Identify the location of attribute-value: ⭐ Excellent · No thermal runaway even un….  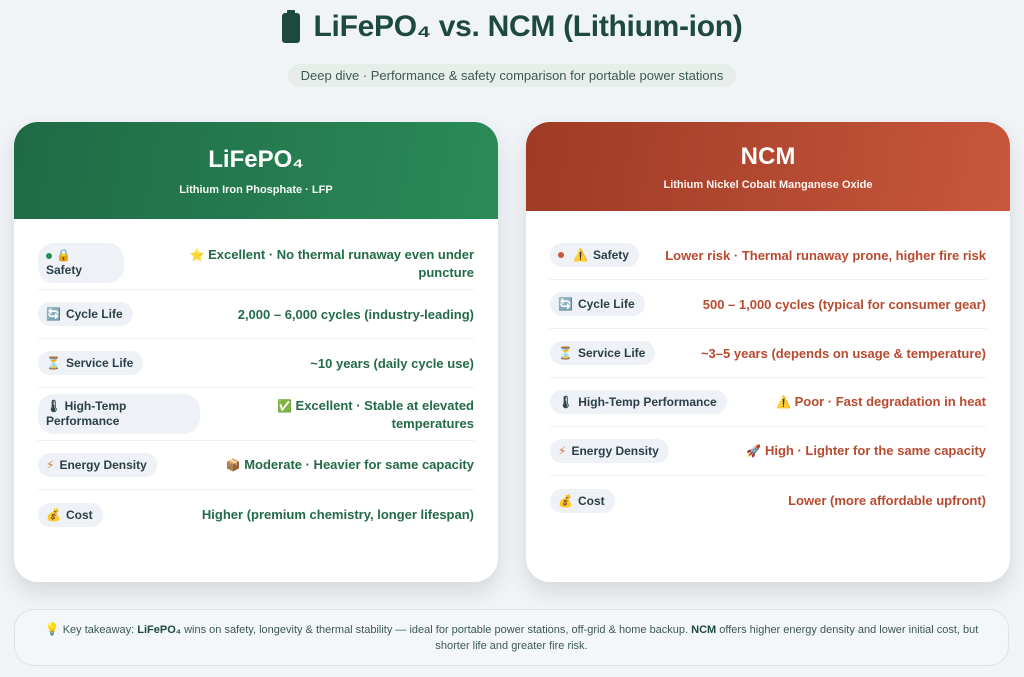
(331, 263).